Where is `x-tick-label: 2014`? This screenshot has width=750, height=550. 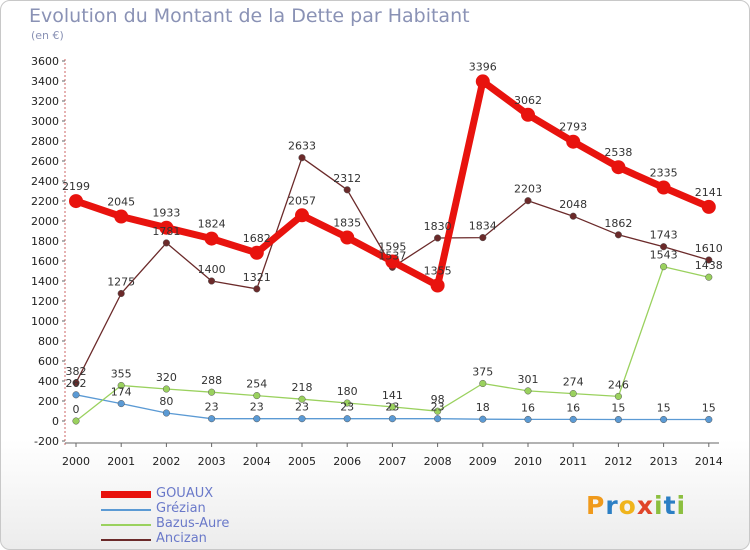
x-tick-label: 2014 is located at coordinates (709, 461).